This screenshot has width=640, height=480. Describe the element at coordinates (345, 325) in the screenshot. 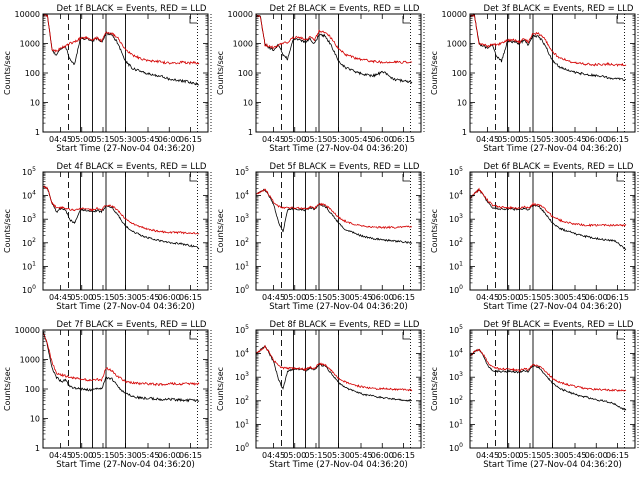

I see `panel-title: Det 8f BLACK = Events, RED = LLD` at that location.